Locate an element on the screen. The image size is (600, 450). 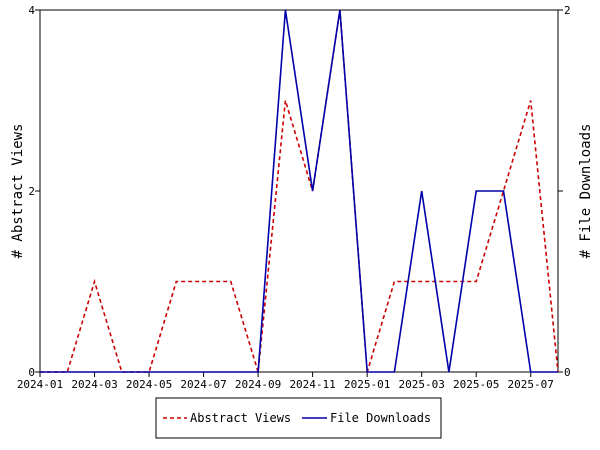
left-axis-ticks: 0 2 4 is located at coordinates (34, 191).